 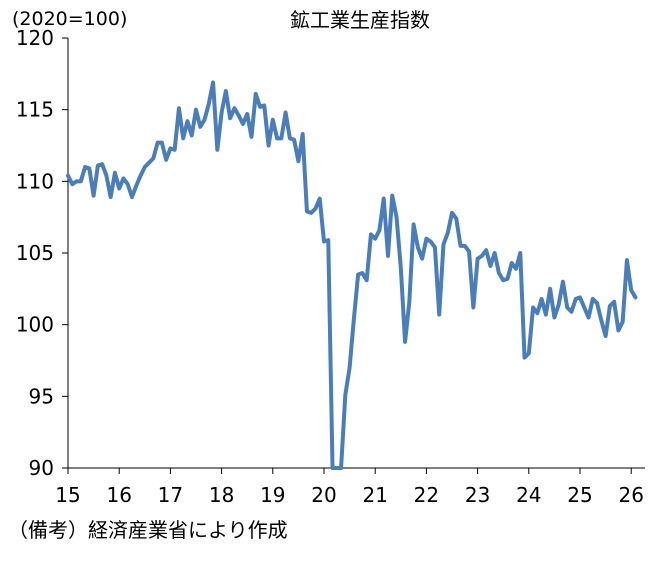 I want to click on x-tick-label: 26, so click(x=630, y=495).